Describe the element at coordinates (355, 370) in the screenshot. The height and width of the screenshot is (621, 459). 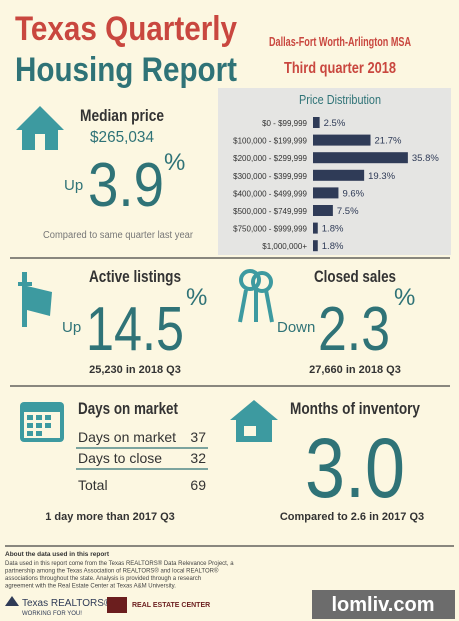
I see `note: 27,660 in 2018 Q3` at that location.